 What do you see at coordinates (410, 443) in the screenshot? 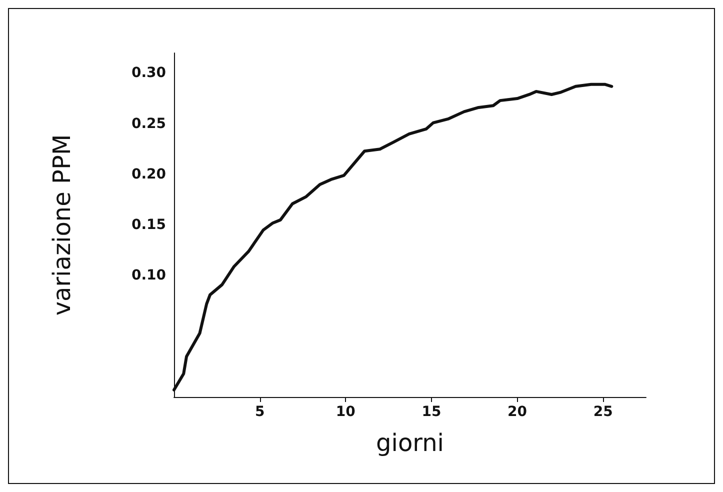
I see `x-axis-title: giorni` at bounding box center [410, 443].